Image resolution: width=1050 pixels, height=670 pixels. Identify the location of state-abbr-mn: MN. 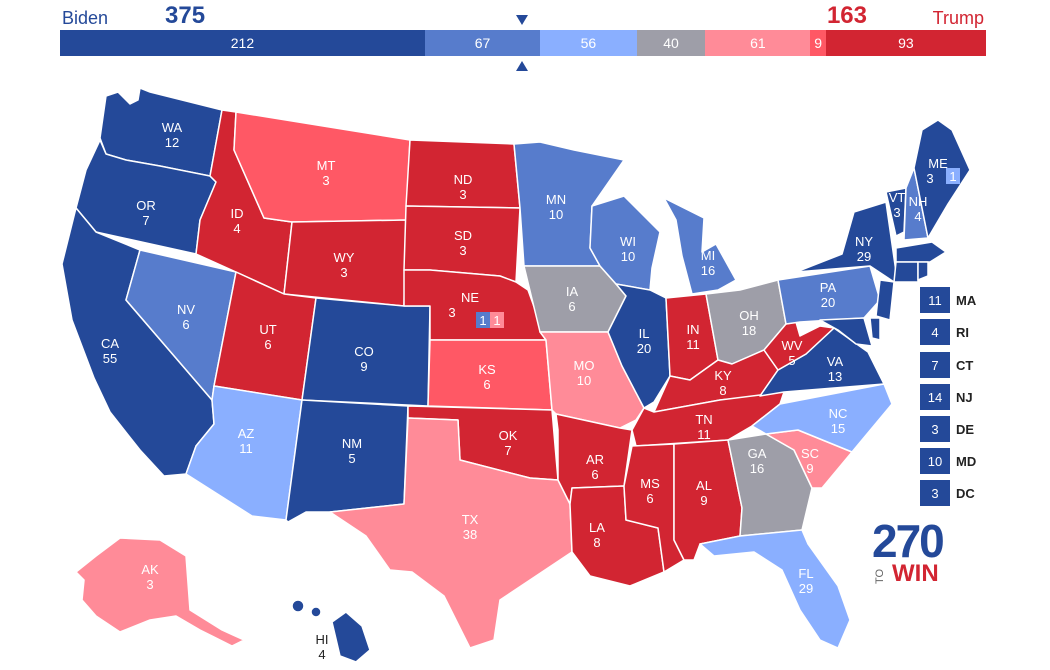
(556, 199).